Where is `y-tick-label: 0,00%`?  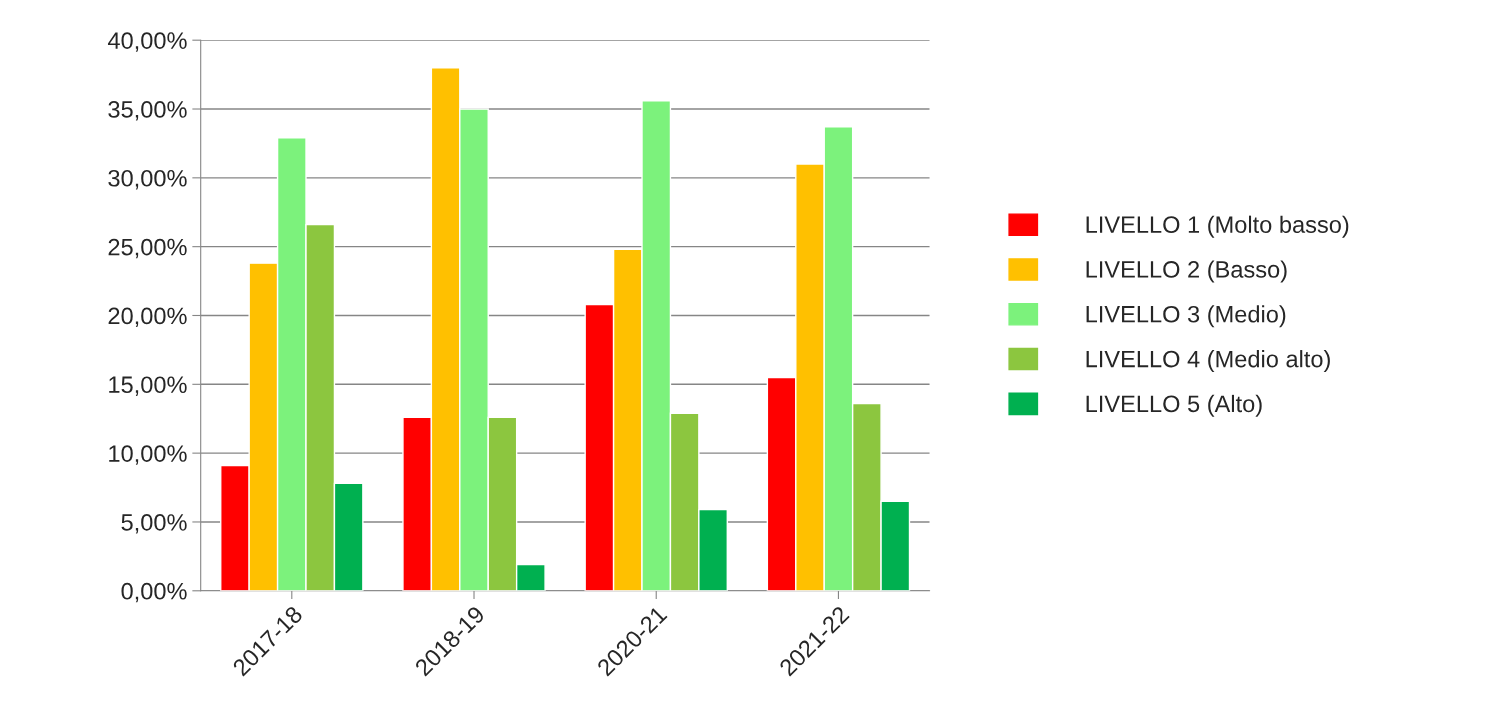 y-tick-label: 0,00% is located at coordinates (154, 592).